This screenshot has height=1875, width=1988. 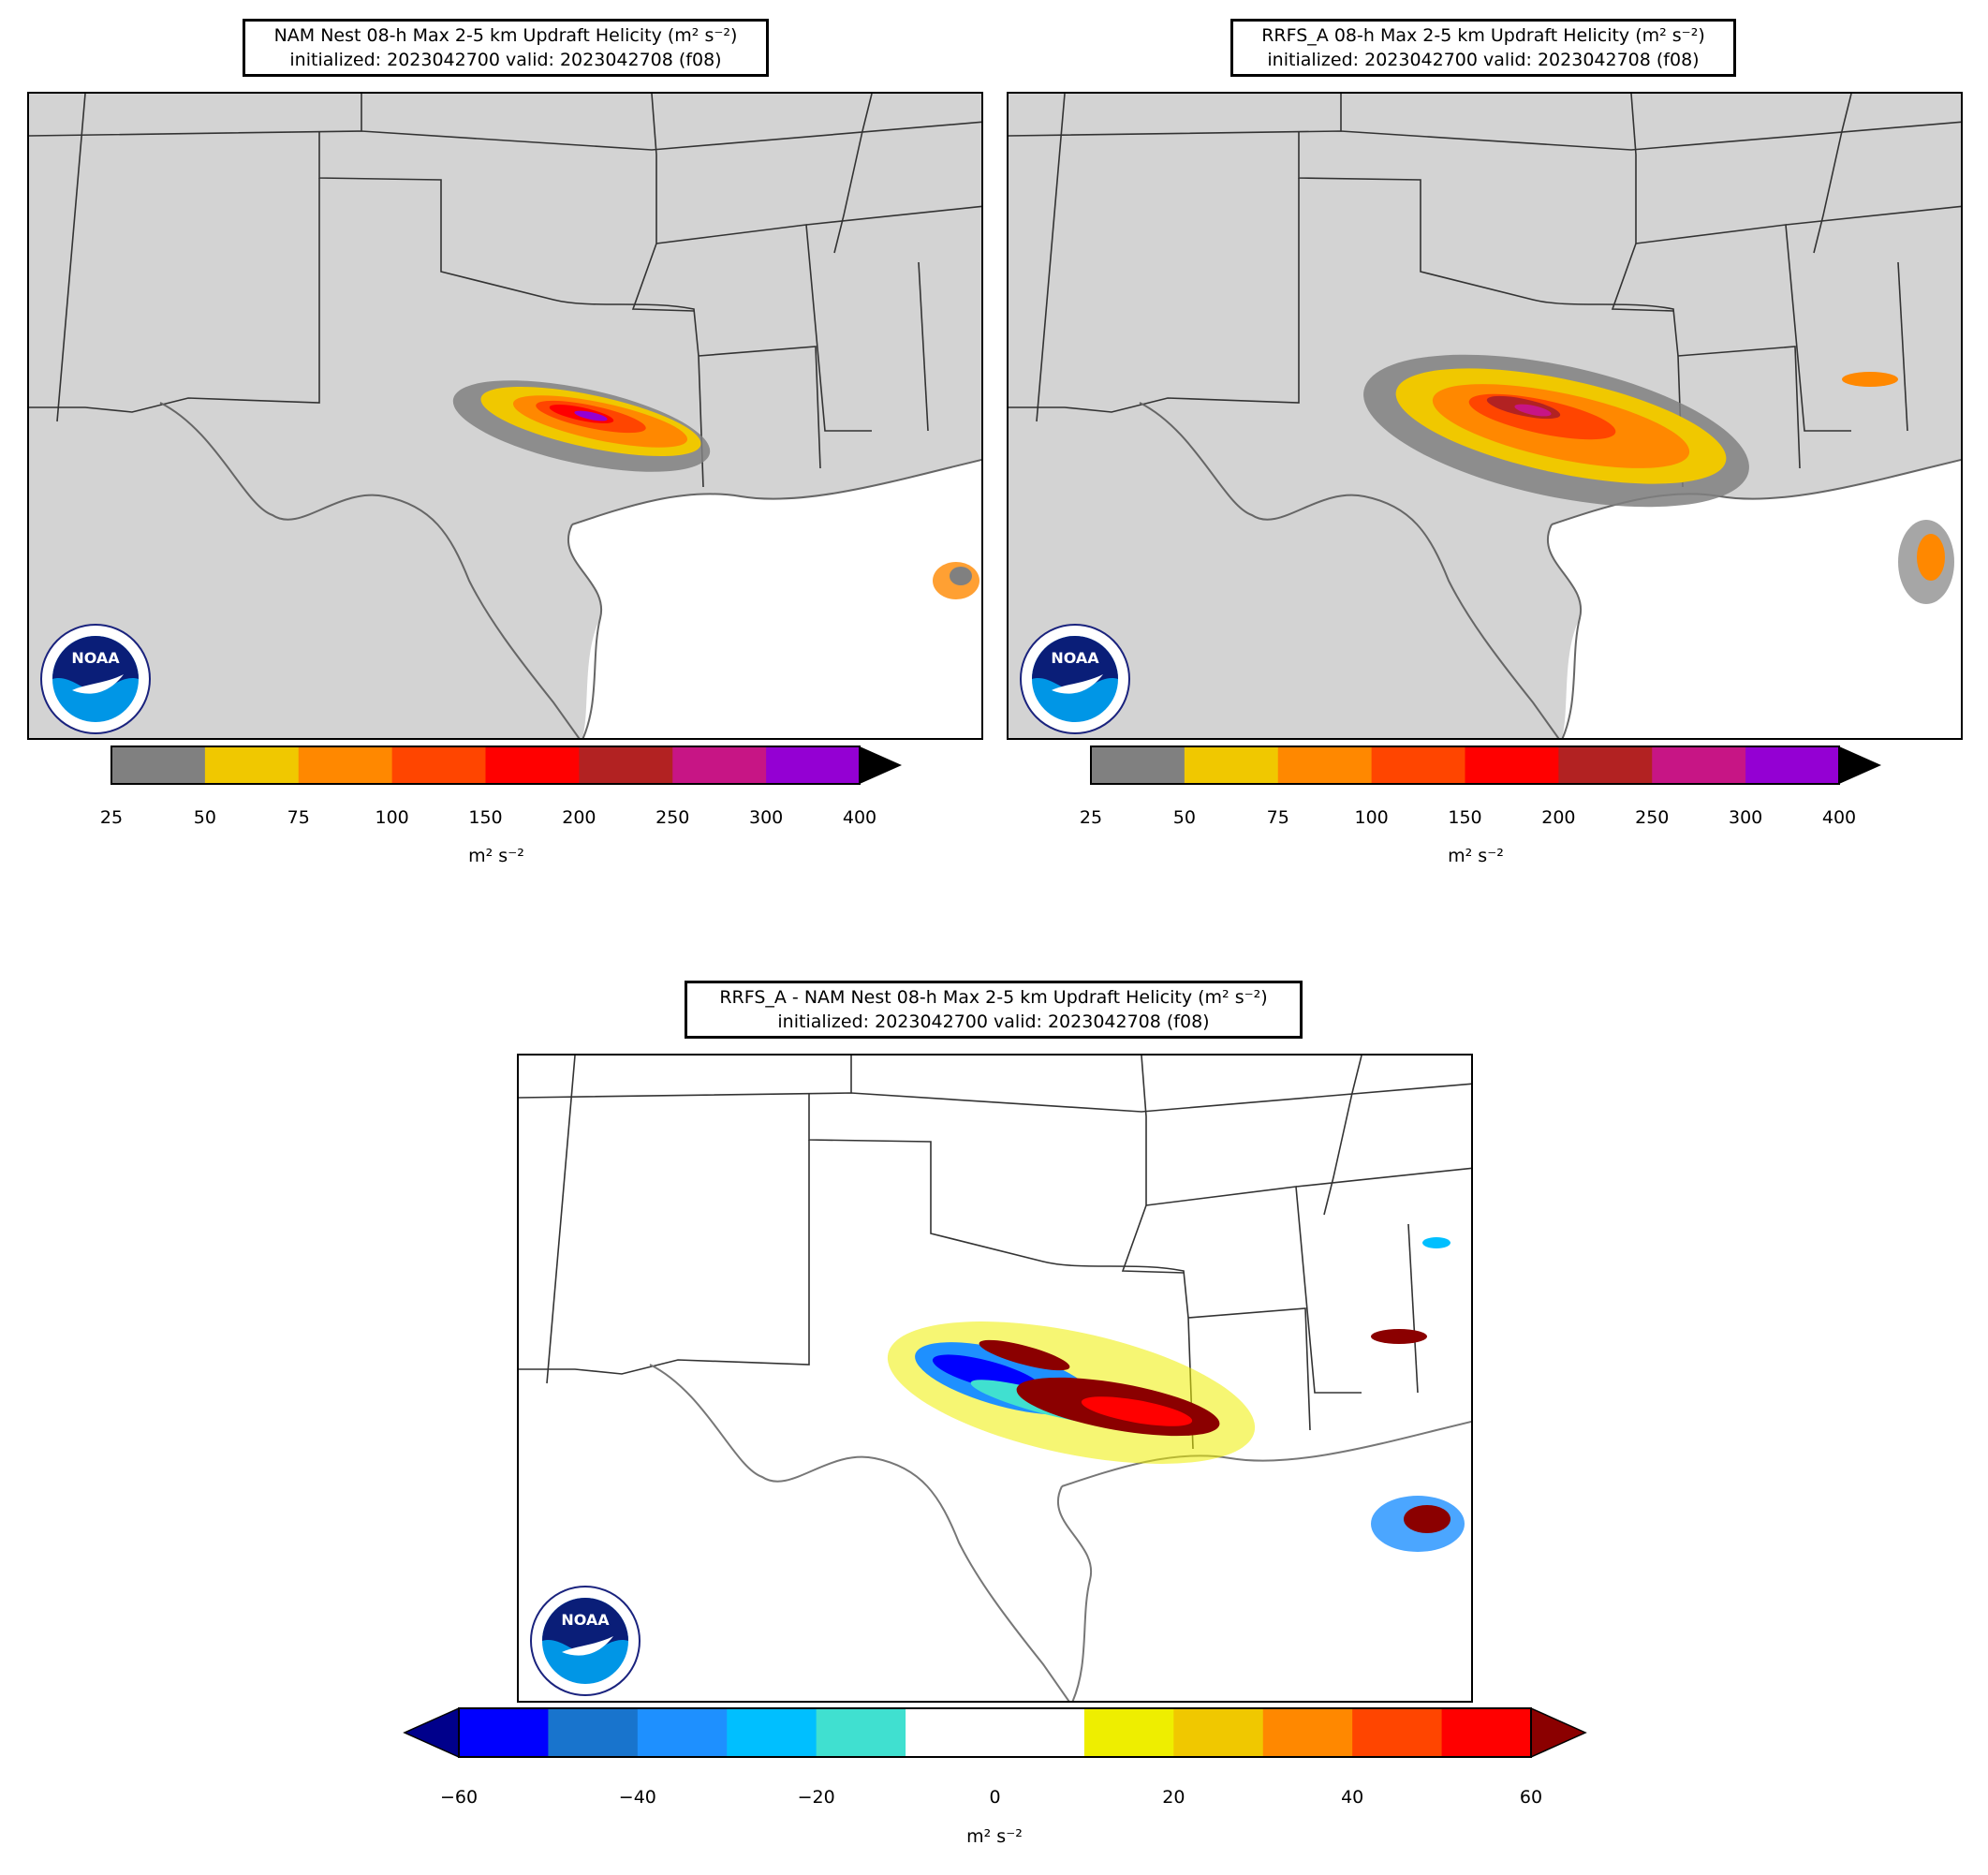 I want to click on rrfs-colorbar-segments, so click(x=1465, y=765).